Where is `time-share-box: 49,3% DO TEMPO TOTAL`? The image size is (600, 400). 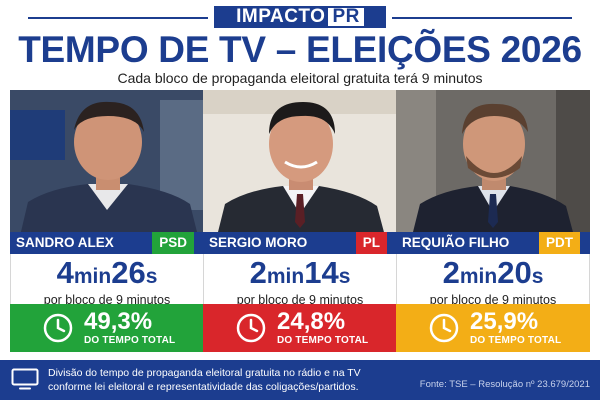
time-share-box: 49,3% DO TEMPO TOTAL is located at coordinates (107, 328).